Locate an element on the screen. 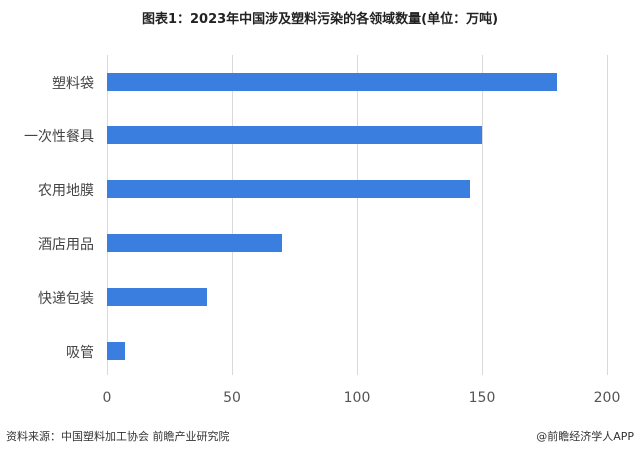 The width and height of the screenshot is (640, 452). category-label: 塑料袋 is located at coordinates (73, 84).